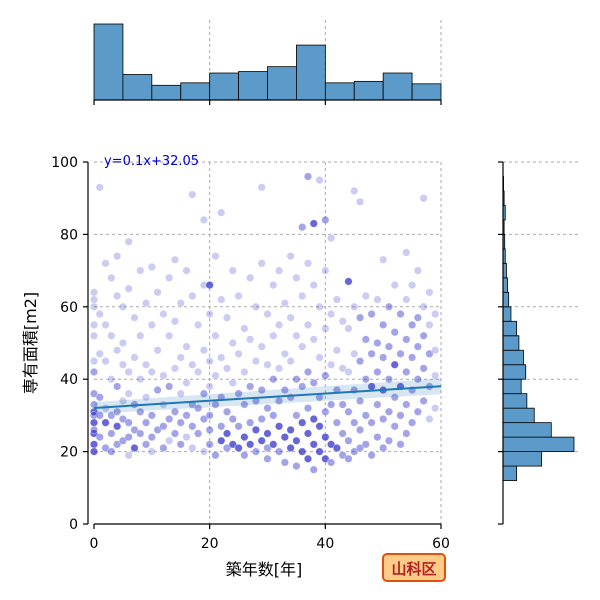 The width and height of the screenshot is (600, 600). Describe the element at coordinates (267, 62) in the screenshot. I see `x-marginal-histogram` at that location.